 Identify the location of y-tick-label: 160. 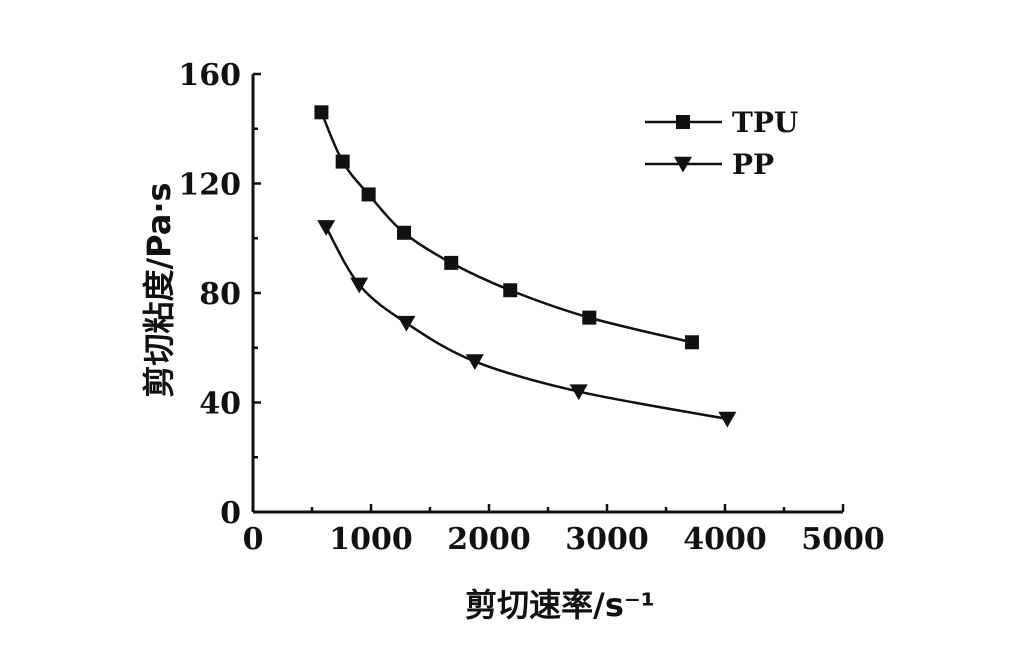
(209, 75).